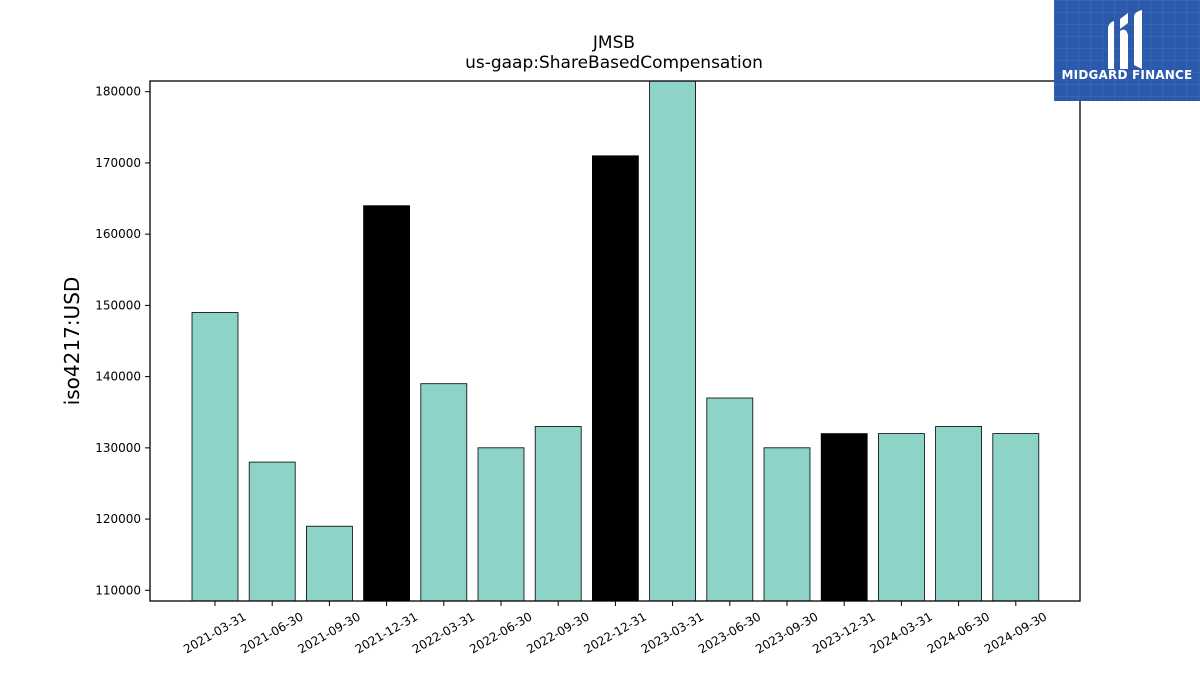 The image size is (1200, 675). I want to click on chart-title: JMSB, so click(613, 43).